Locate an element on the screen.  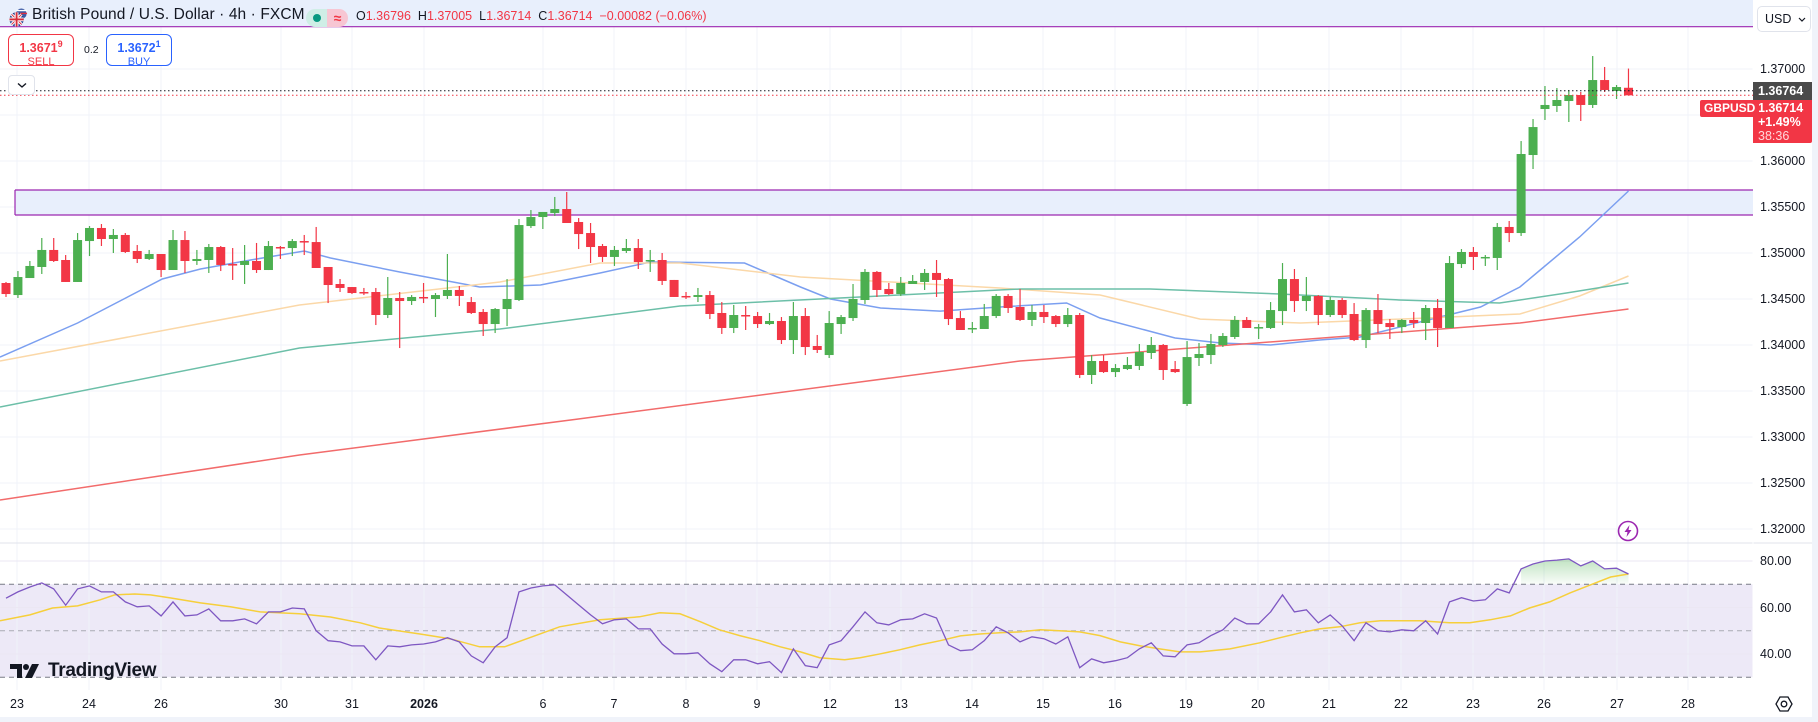
collapse-legend-button is located at coordinates (21, 85).